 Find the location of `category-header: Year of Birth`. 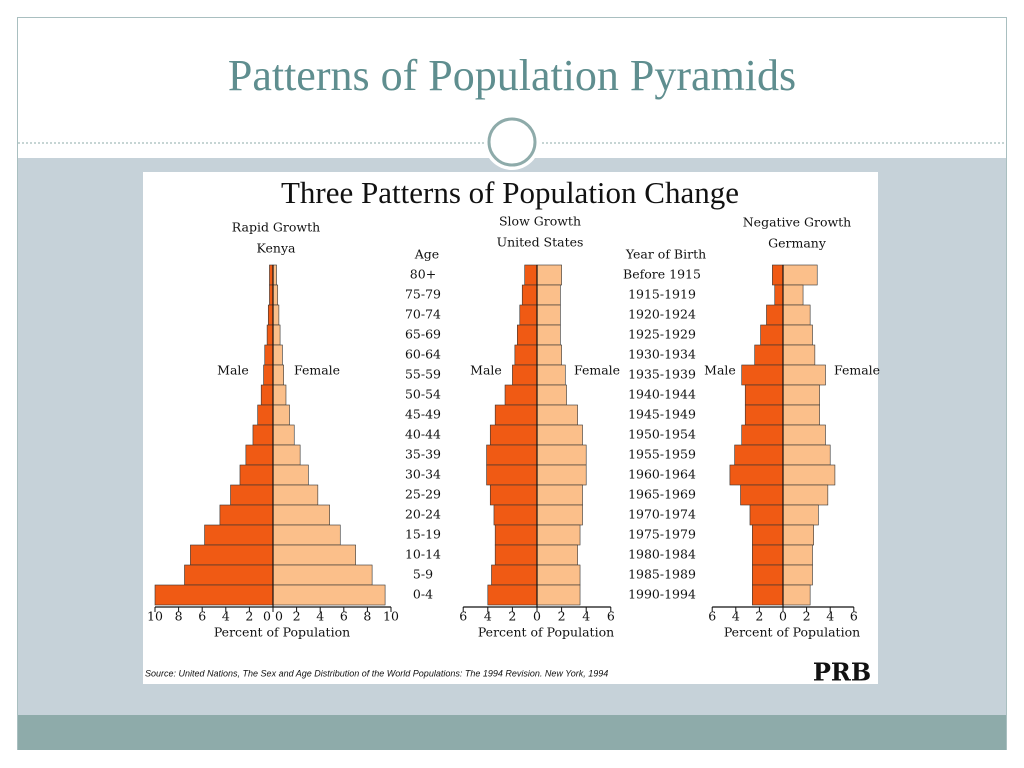

category-header: Year of Birth is located at coordinates (665, 254).